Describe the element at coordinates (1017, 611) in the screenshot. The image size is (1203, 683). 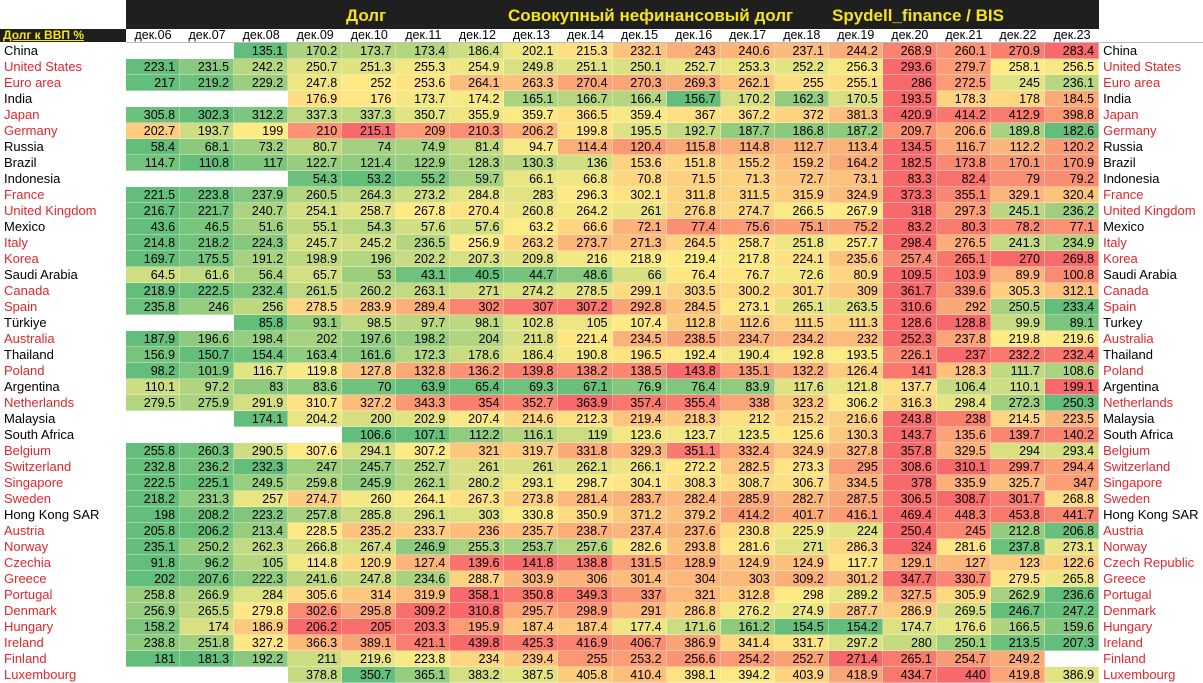
I see `heatmap-cell: 246.7` at that location.